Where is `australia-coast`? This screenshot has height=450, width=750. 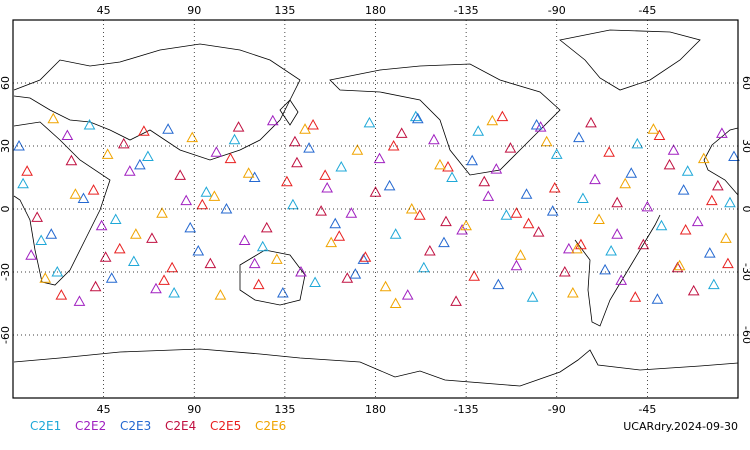
australia-coast is located at coordinates (272, 277).